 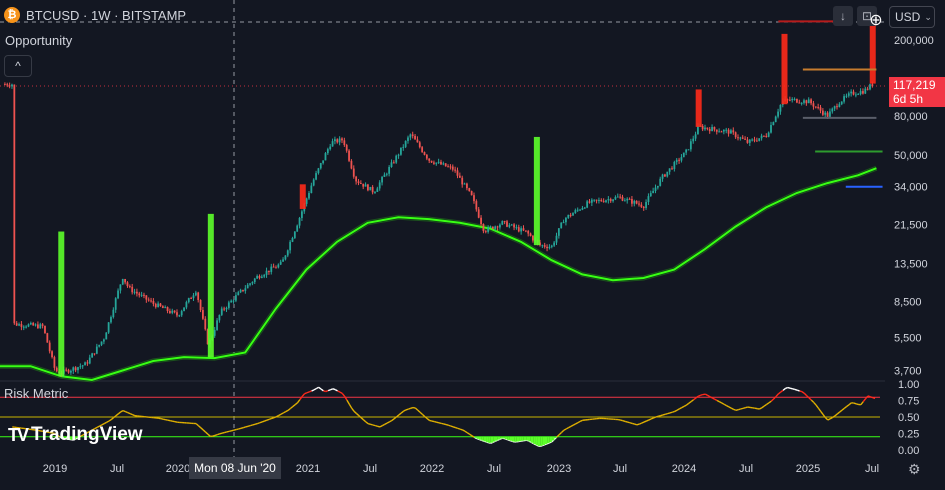 What do you see at coordinates (75, 435) in the screenshot?
I see `tradingview-logo: TV TradingView` at bounding box center [75, 435].